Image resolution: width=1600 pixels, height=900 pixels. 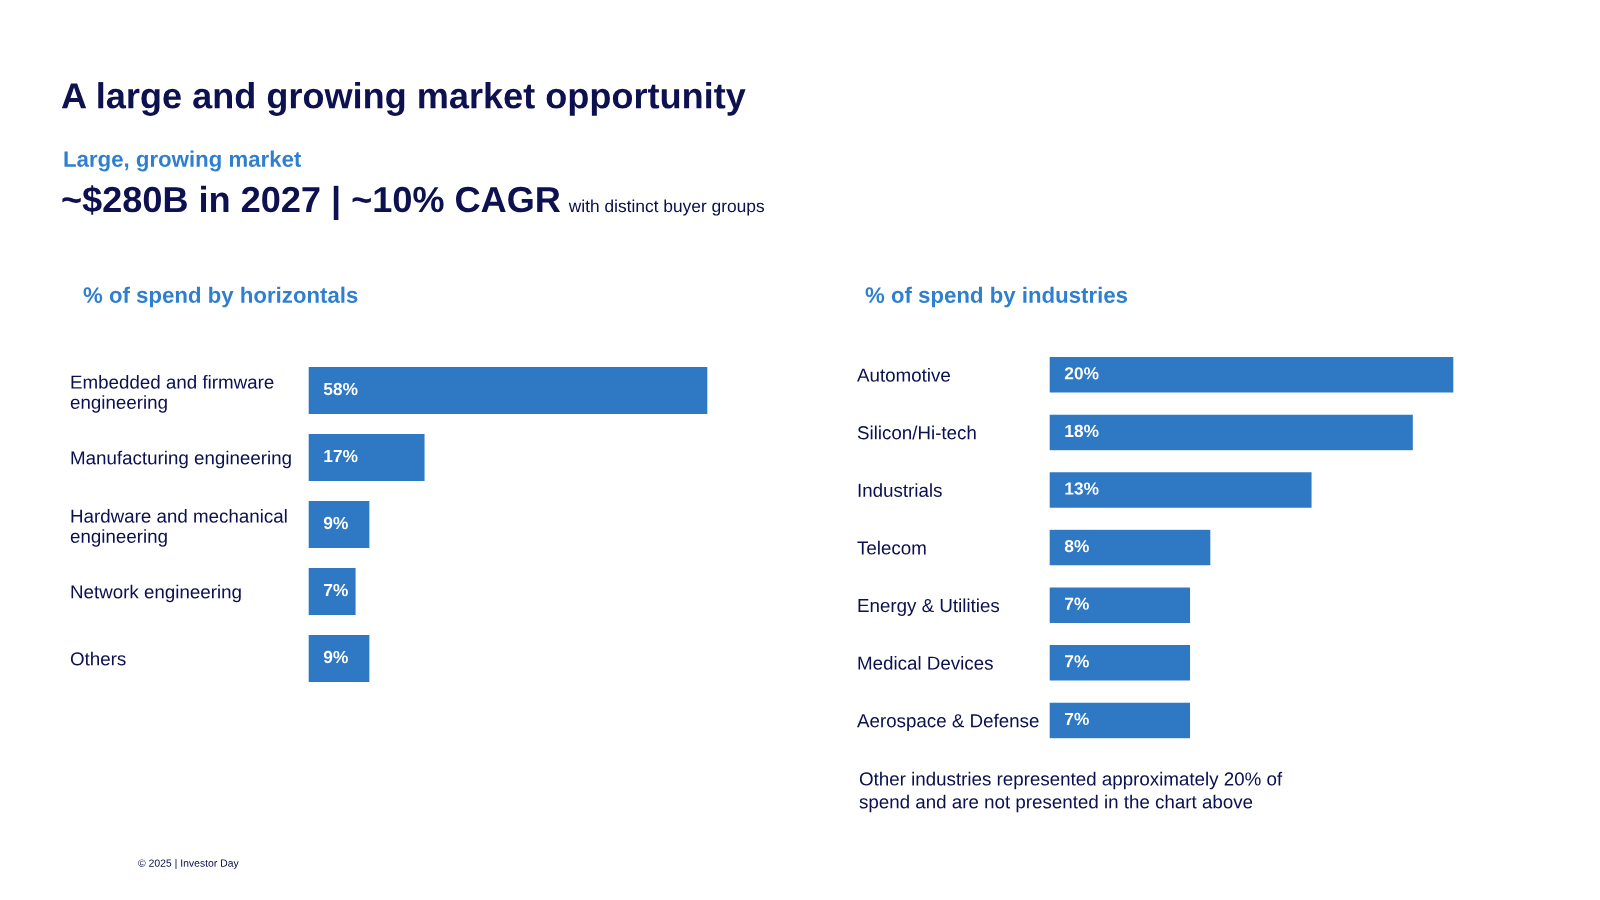 What do you see at coordinates (903, 375) in the screenshot?
I see `y-tick-label: Automotive` at bounding box center [903, 375].